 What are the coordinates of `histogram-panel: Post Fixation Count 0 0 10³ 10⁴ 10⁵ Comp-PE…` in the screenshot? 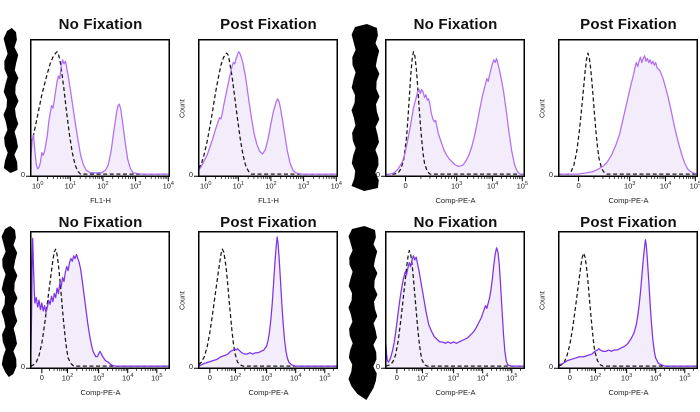 It's located at (616, 114).